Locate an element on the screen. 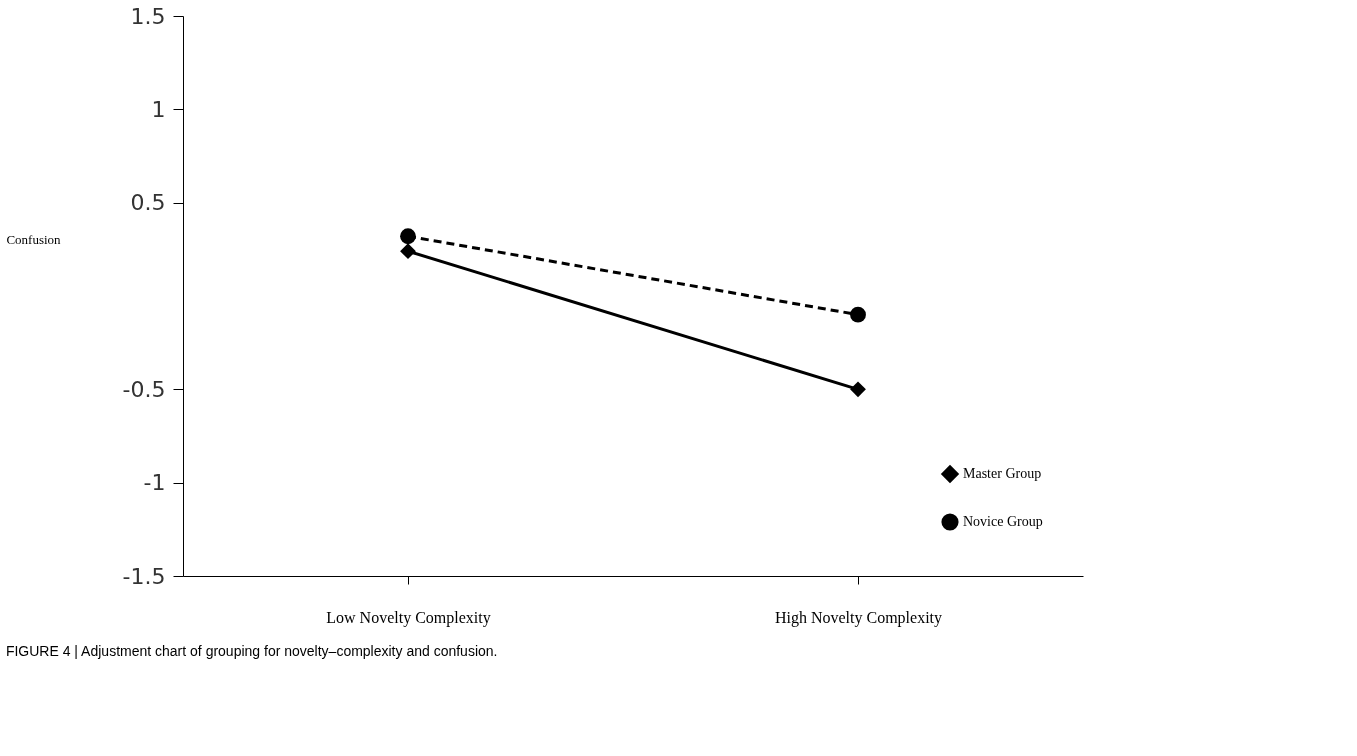  x-tick-label: High Novelty Complexity is located at coordinates (858, 617).